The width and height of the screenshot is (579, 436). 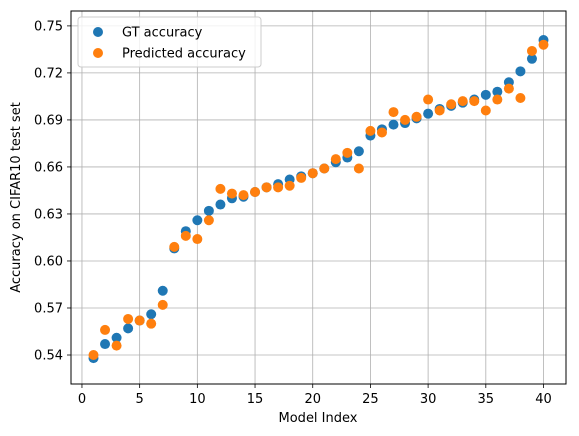 What do you see at coordinates (162, 33) in the screenshot?
I see `legend-label-gt-accuracy: GT accuracy` at bounding box center [162, 33].